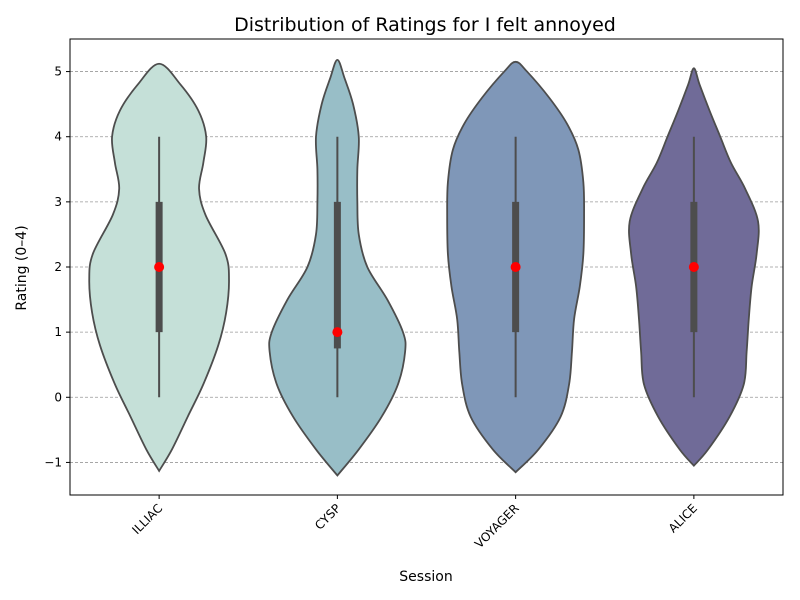  What do you see at coordinates (327, 516) in the screenshot?
I see `x-tick-label: CYSP` at bounding box center [327, 516].